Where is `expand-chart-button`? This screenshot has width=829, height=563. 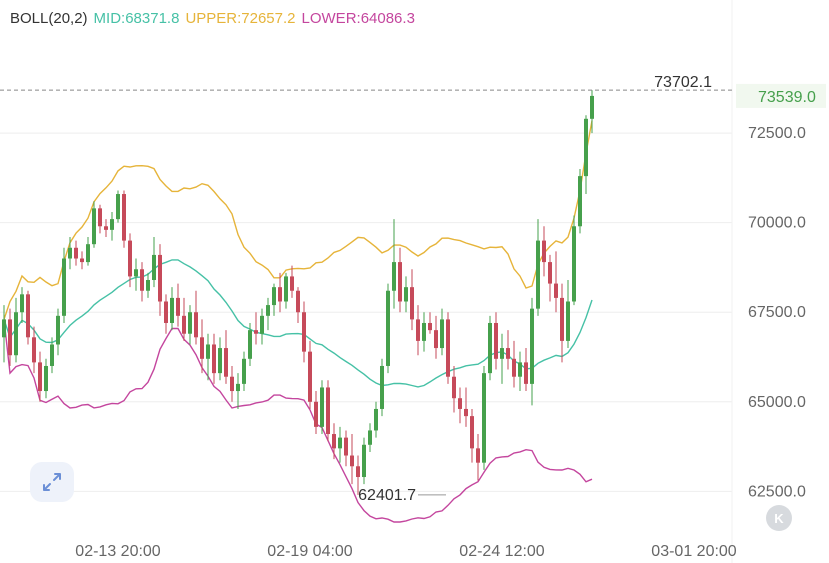
expand-chart-button is located at coordinates (52, 482).